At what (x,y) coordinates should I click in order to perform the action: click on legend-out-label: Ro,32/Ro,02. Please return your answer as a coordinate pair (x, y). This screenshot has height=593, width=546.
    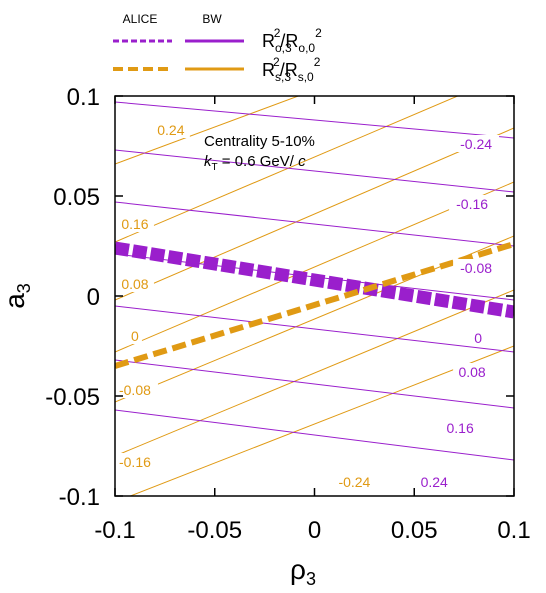
    Looking at the image, I should click on (292, 40).